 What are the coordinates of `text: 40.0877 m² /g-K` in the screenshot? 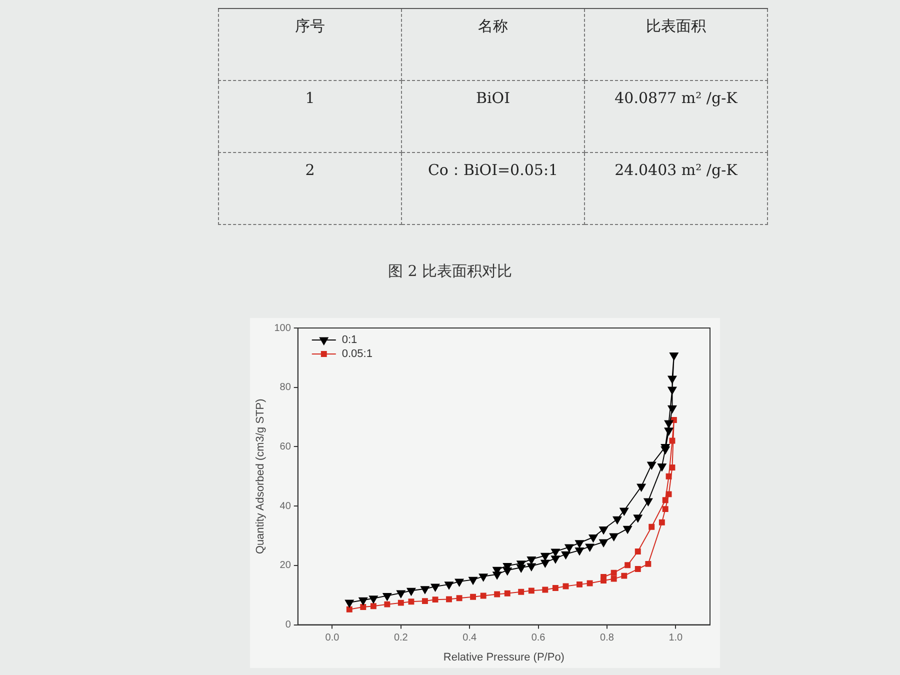 It's located at (676, 116).